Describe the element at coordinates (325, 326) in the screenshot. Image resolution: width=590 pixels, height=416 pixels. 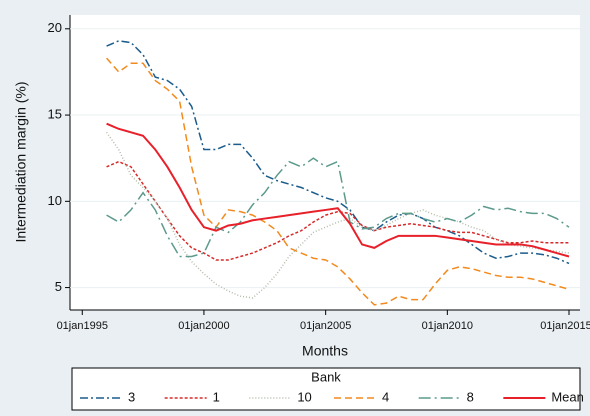
I see `x-tick-label: 01jan2005` at that location.